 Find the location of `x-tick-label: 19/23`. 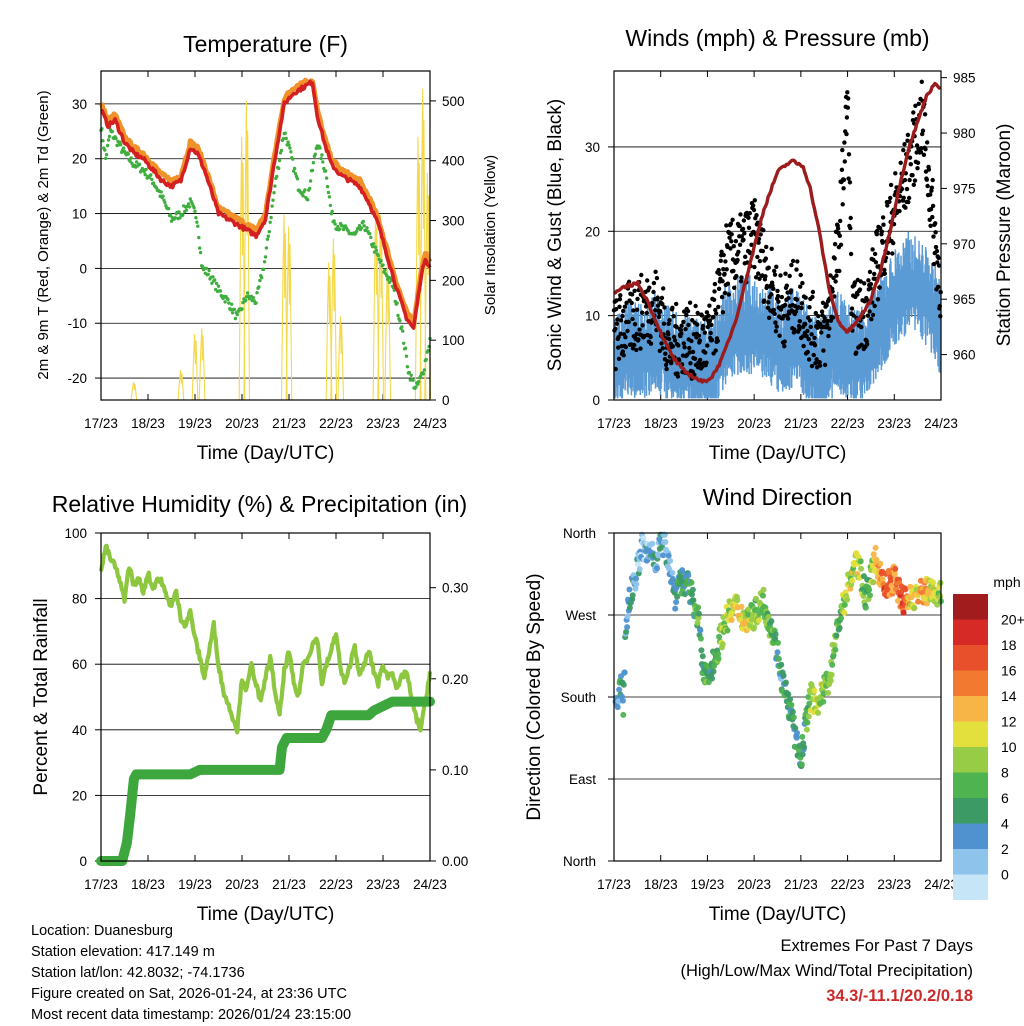

x-tick-label: 19/23 is located at coordinates (195, 423).